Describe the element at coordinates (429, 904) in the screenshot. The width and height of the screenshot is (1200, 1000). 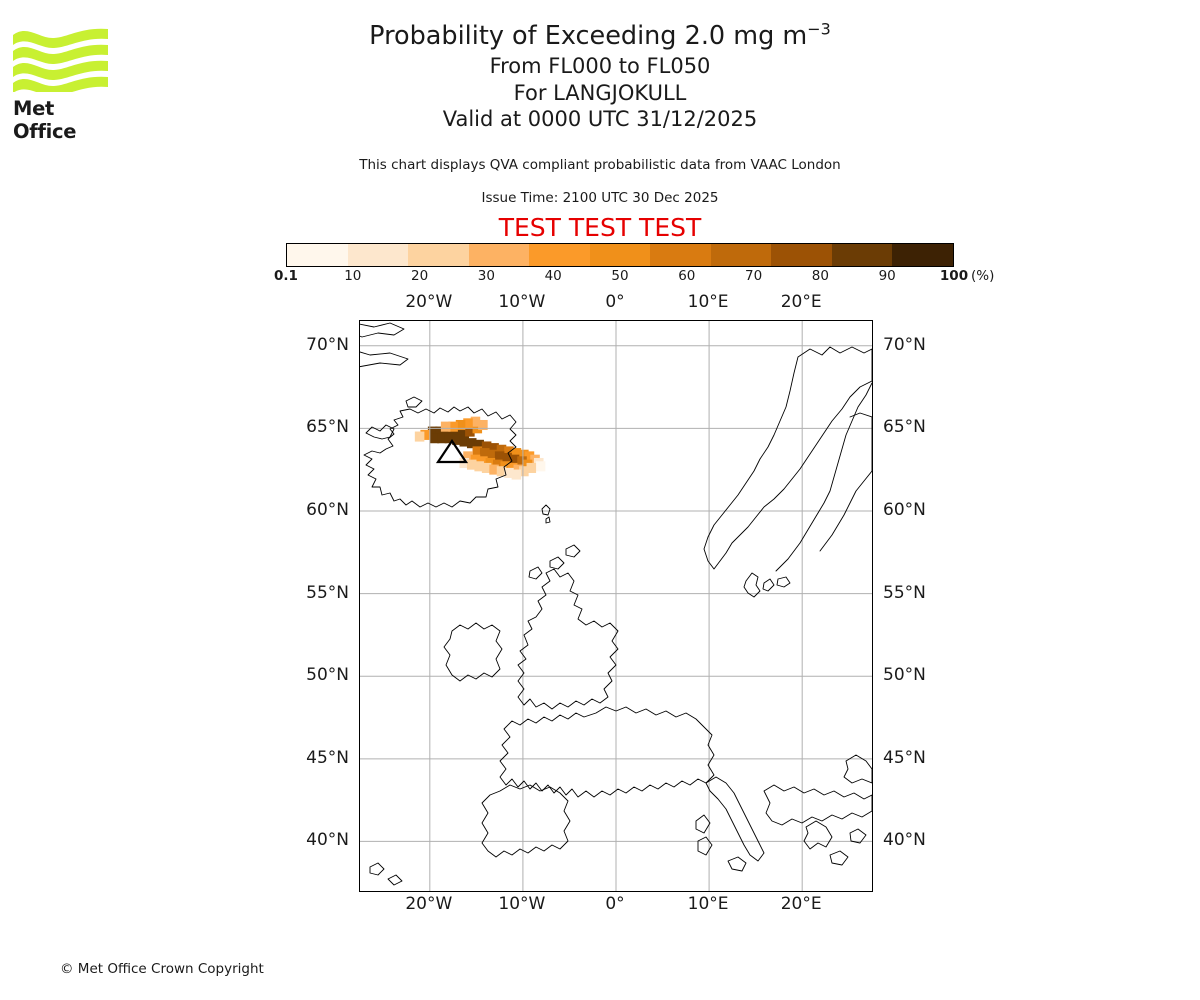
I see `lon-label-bottom-20°W: 20°W` at that location.